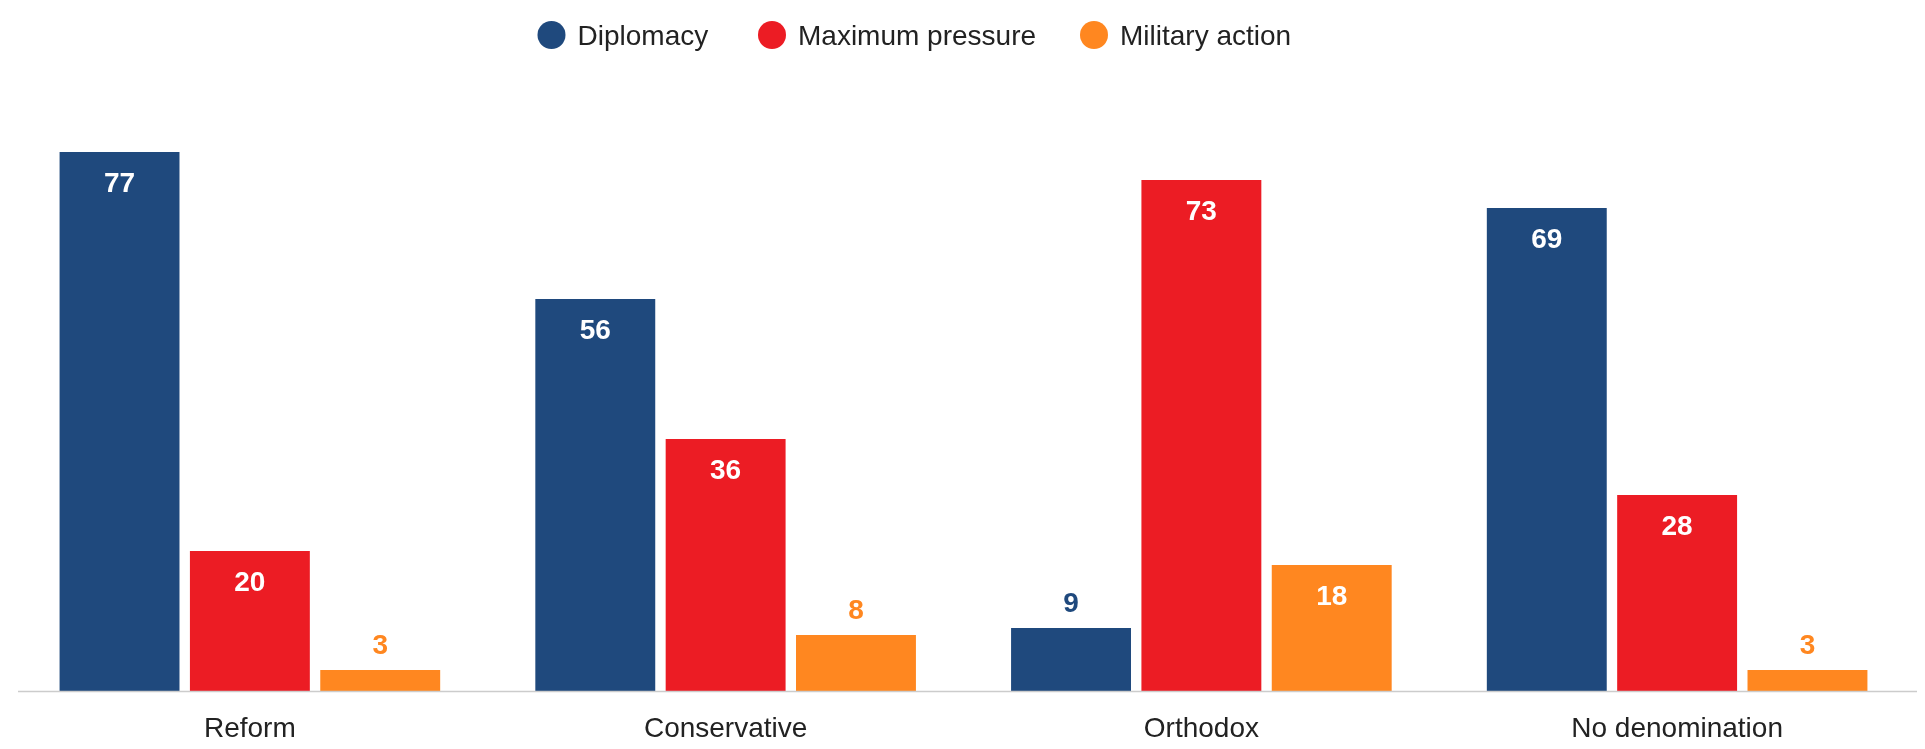 This screenshot has height=749, width=1925. I want to click on data-label: 28, so click(1677, 525).